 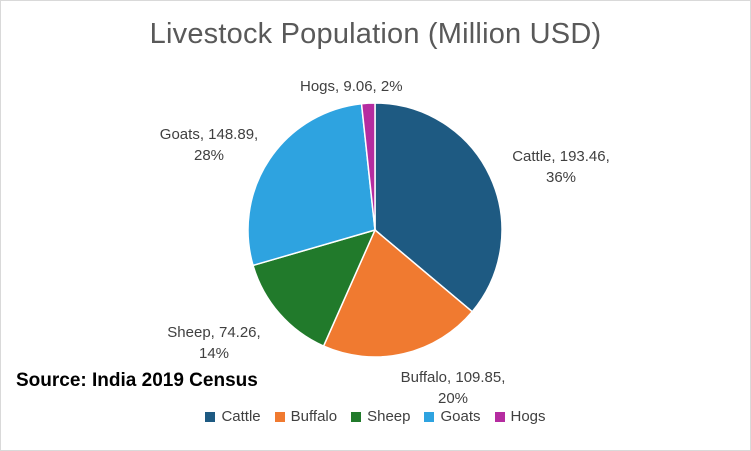 I want to click on data-label-hogs: Hogs, 9.06, 2%, so click(x=351, y=86).